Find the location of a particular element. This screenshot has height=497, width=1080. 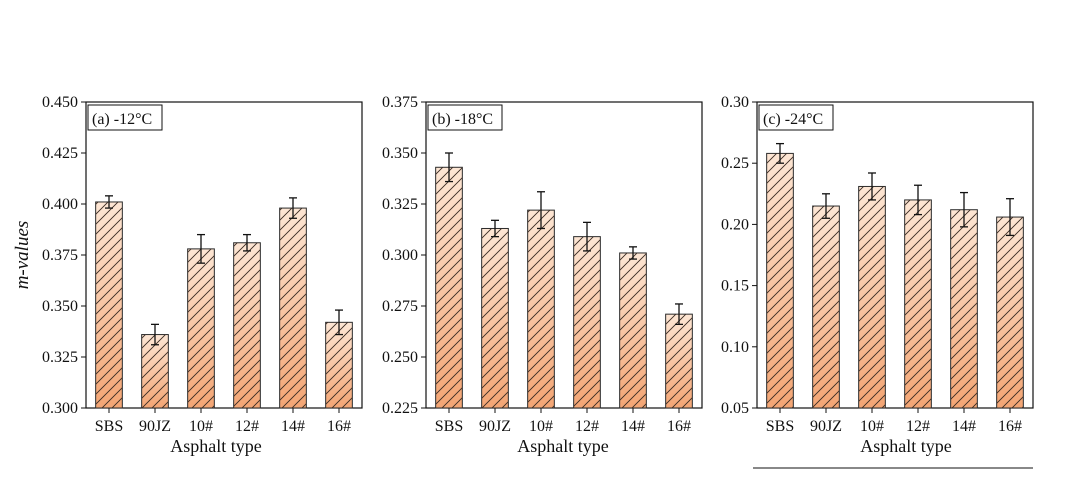

y-axis-c: 0.05 0.10 0.15 0.20 0.25 0.30 is located at coordinates (739, 255).